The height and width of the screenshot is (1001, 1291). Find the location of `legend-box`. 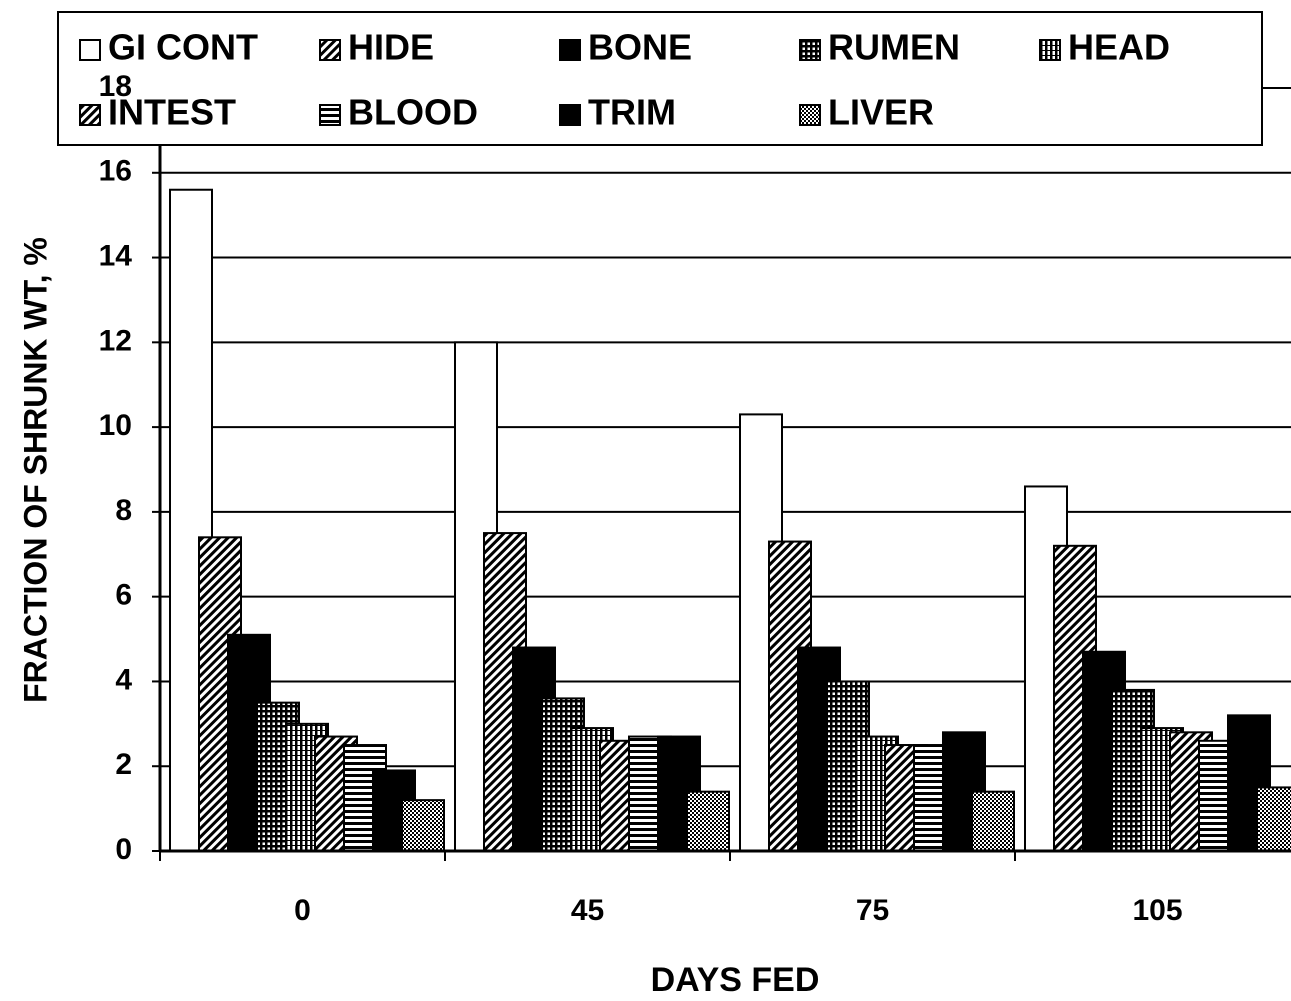

legend-box is located at coordinates (660, 78).